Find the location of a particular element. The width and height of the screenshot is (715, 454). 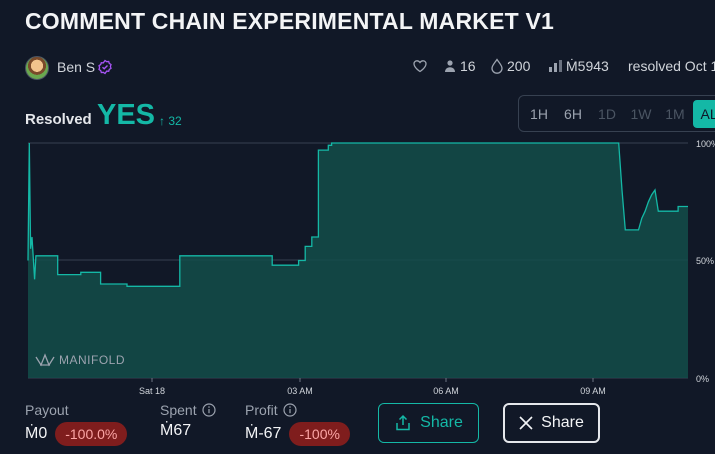

manifold-logo-icon is located at coordinates (45, 360).